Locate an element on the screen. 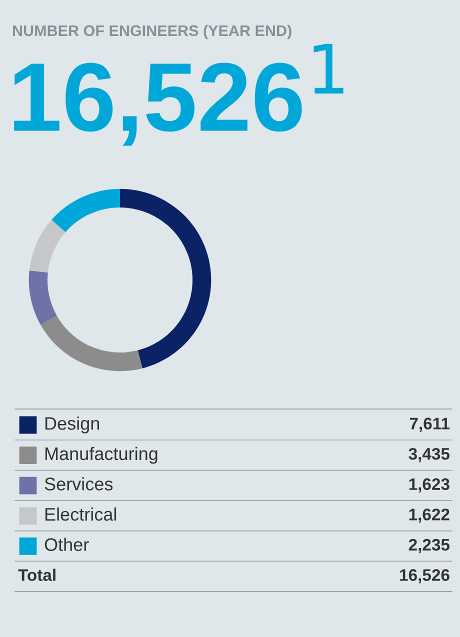 Image resolution: width=460 pixels, height=637 pixels. legend-label: Manufacturing is located at coordinates (101, 455).